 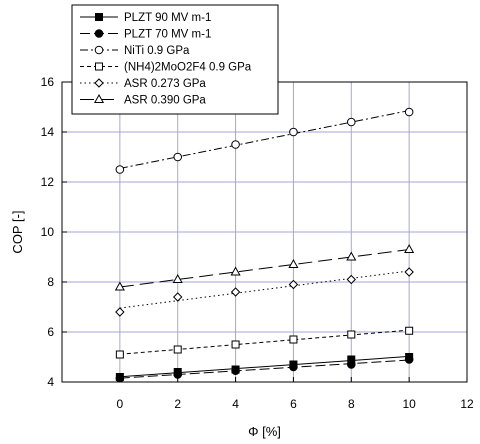 What do you see at coordinates (167, 18) in the screenshot?
I see `legend-label: PLZT 90 MV m-1` at bounding box center [167, 18].